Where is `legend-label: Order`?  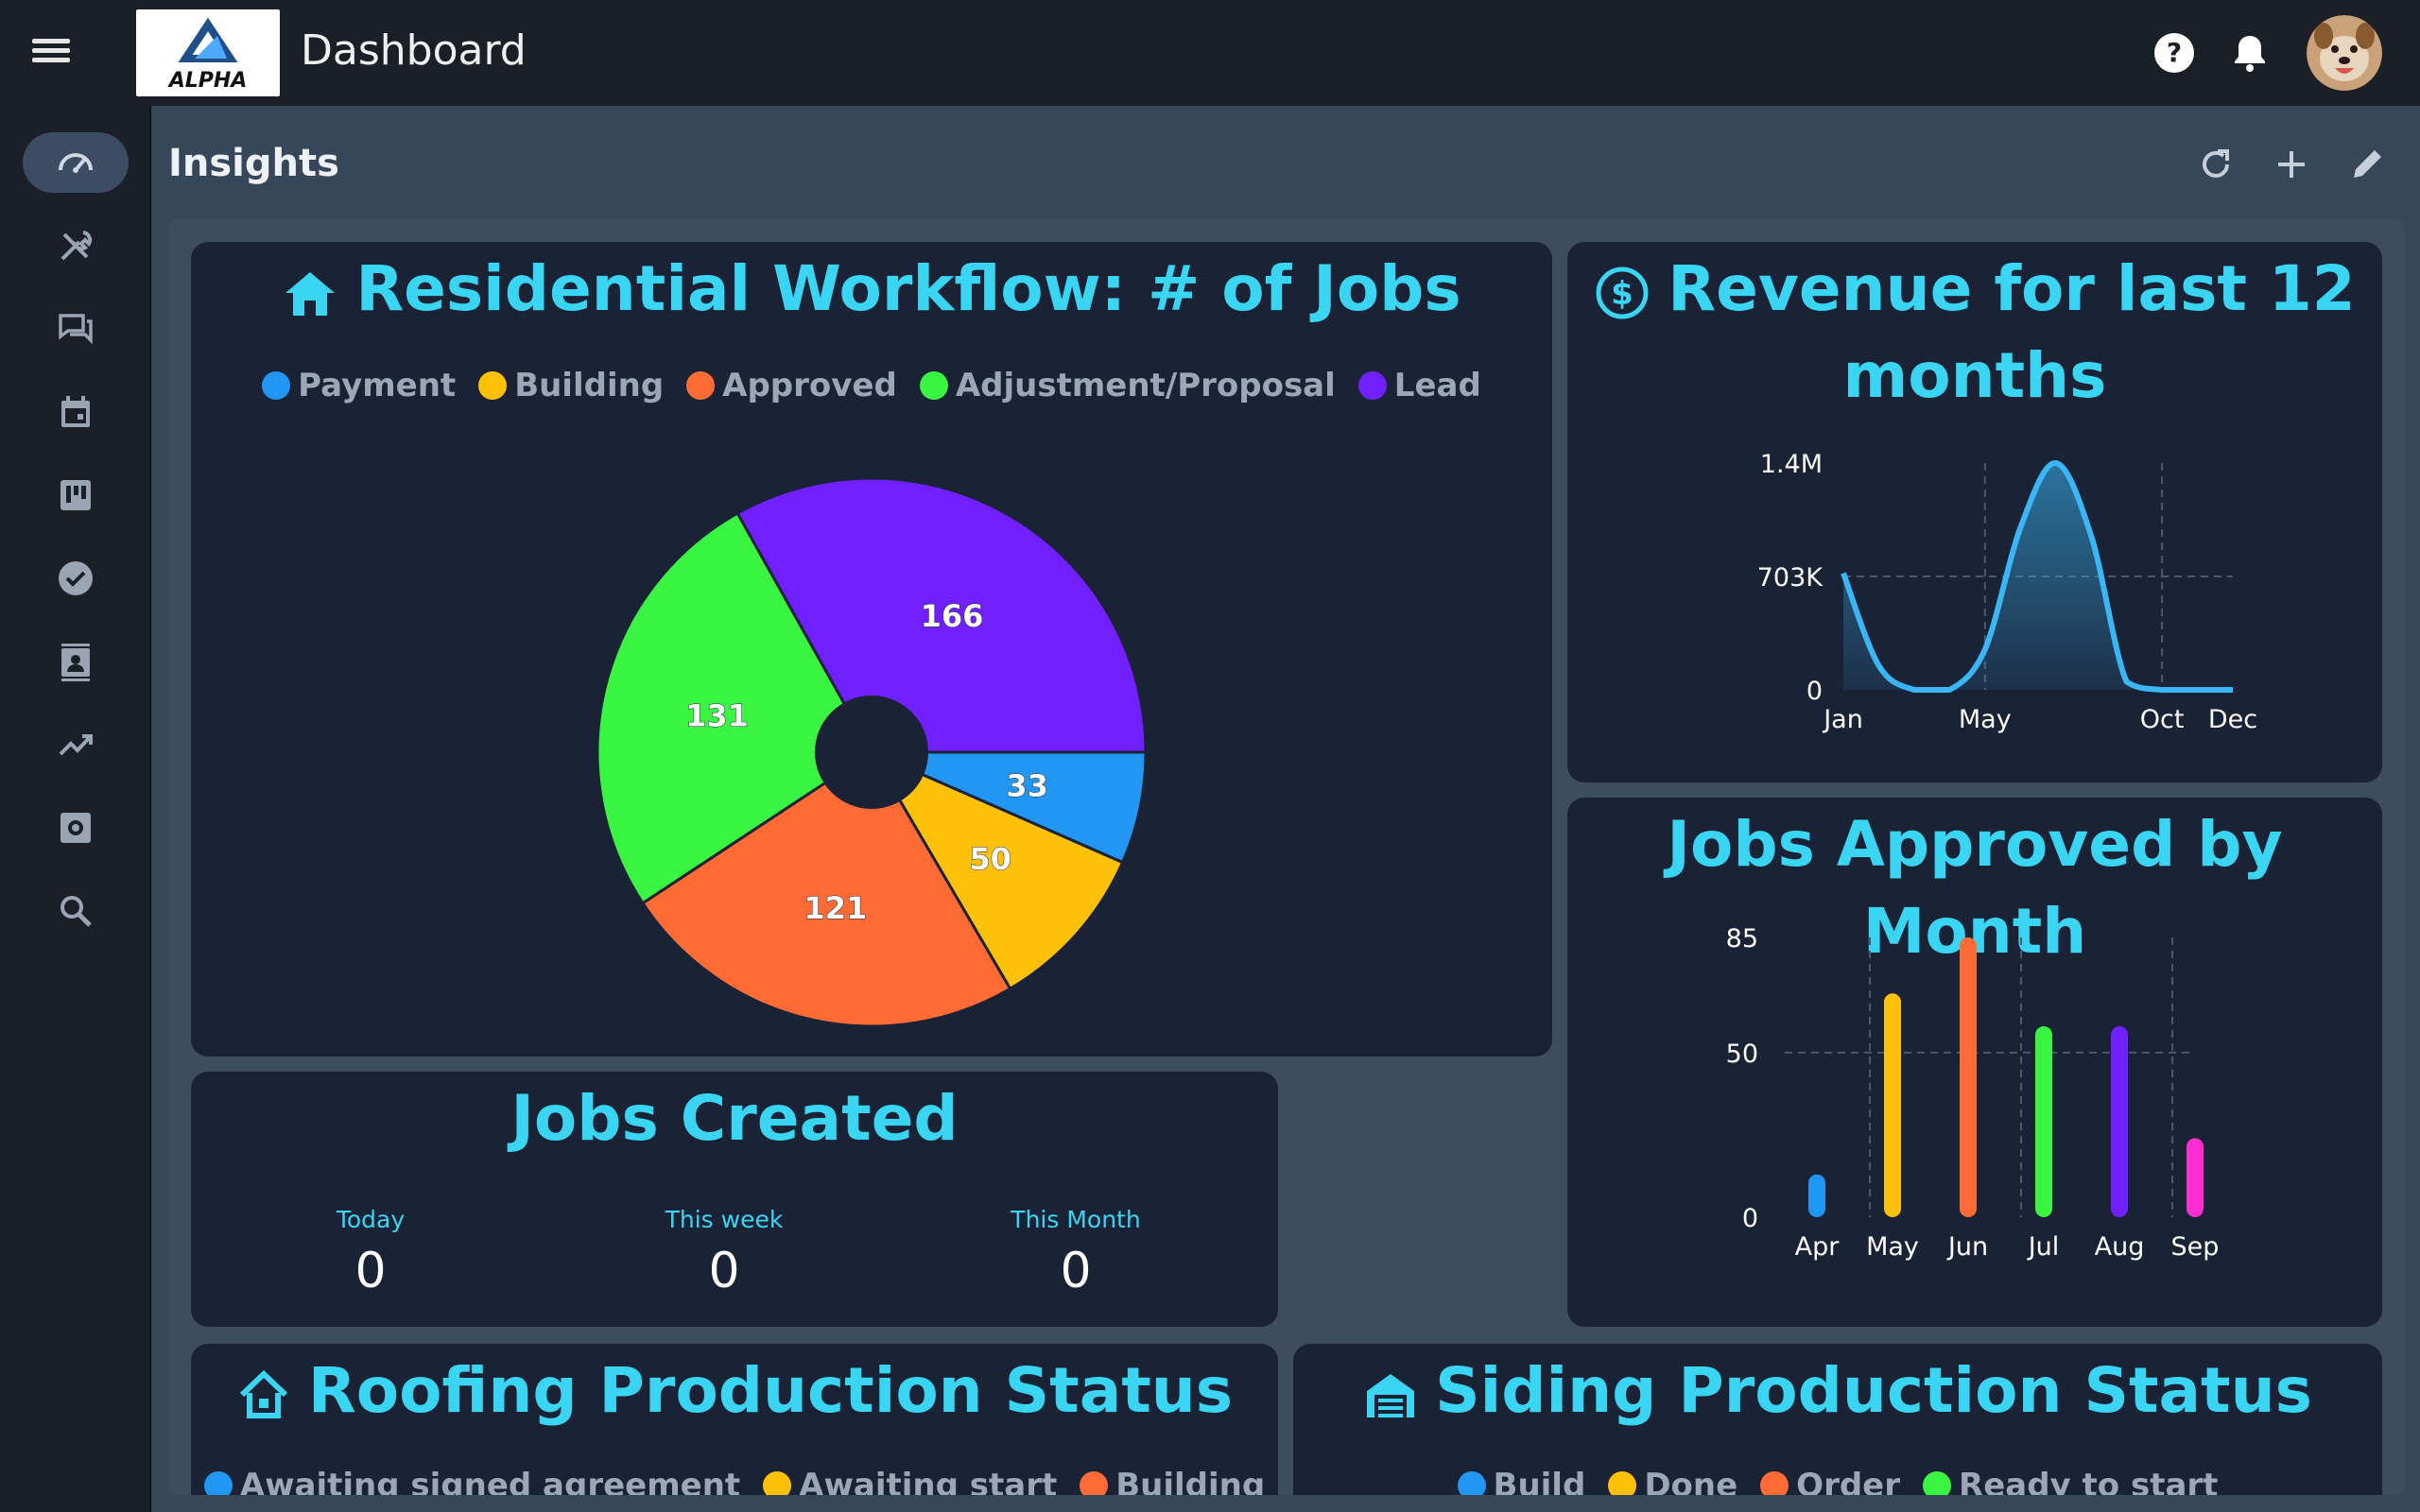 legend-label: Order is located at coordinates (1848, 1481).